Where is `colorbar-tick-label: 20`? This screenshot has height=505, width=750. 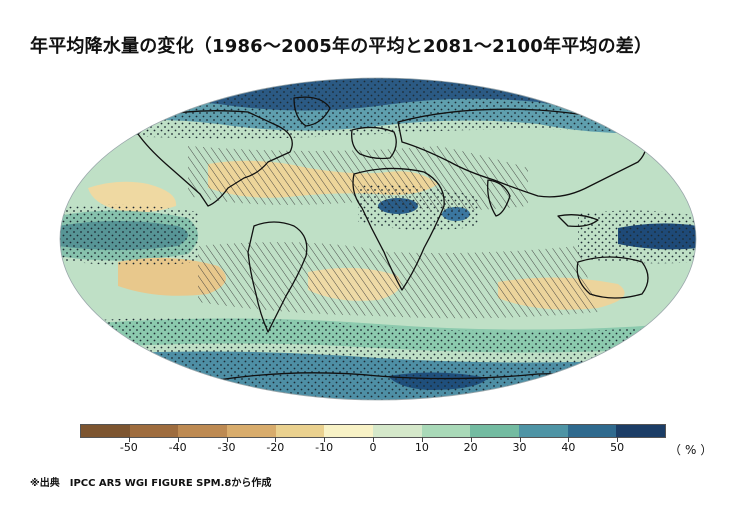 colorbar-tick-label: 20 is located at coordinates (470, 447).